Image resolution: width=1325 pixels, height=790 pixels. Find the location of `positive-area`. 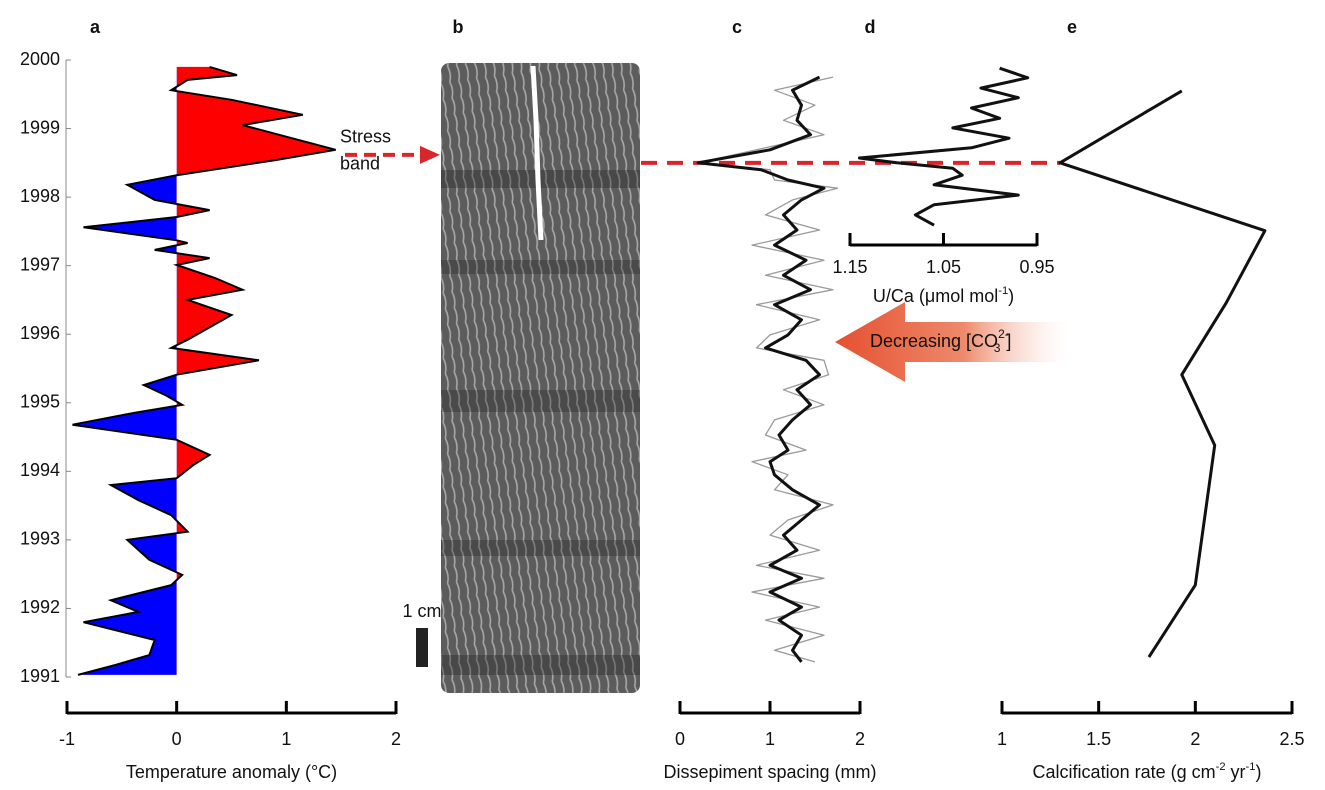

positive-area is located at coordinates (256, 370).